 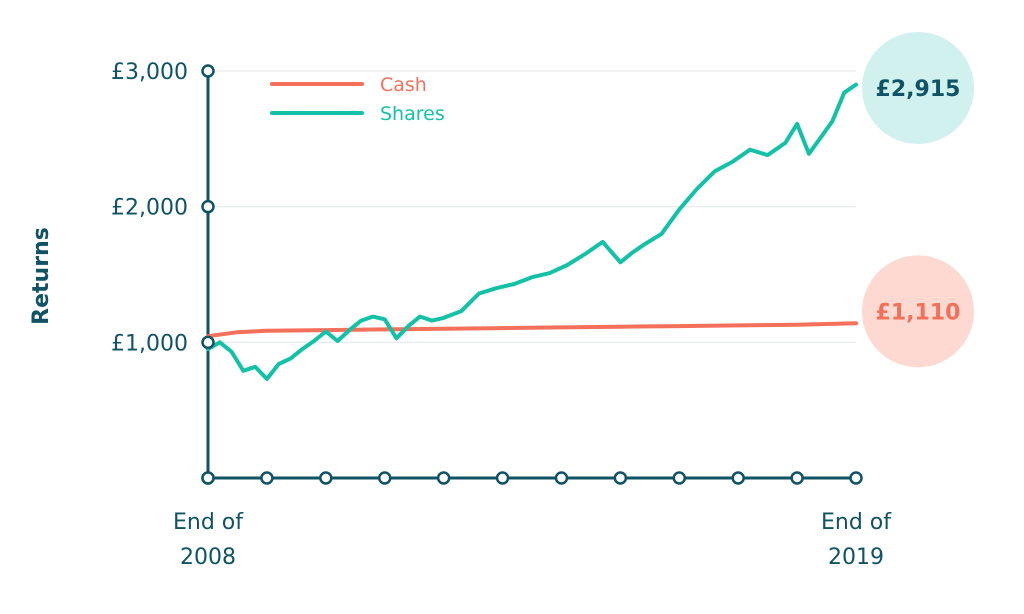 I want to click on y-tick-label: £1,000, so click(x=149, y=343).